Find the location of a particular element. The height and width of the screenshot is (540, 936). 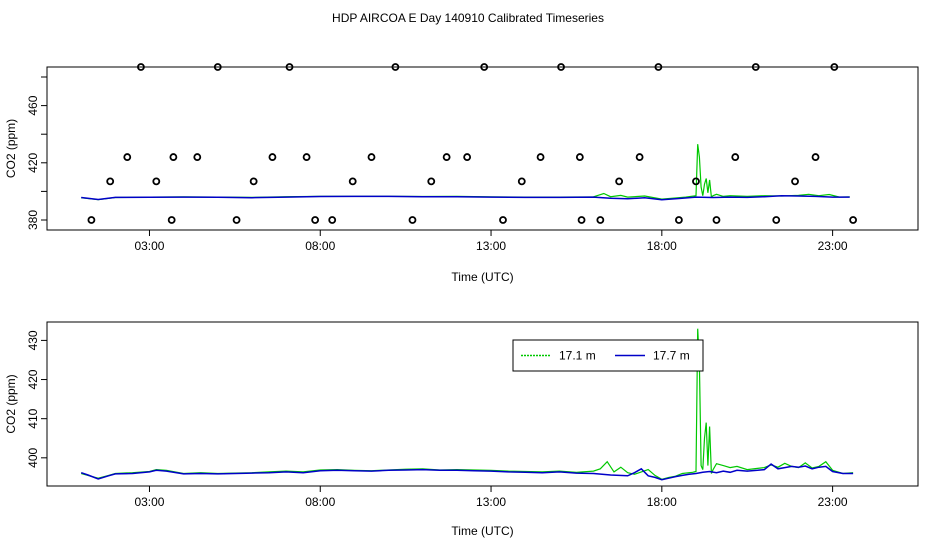

y-tick-label: 400 is located at coordinates (33, 457).